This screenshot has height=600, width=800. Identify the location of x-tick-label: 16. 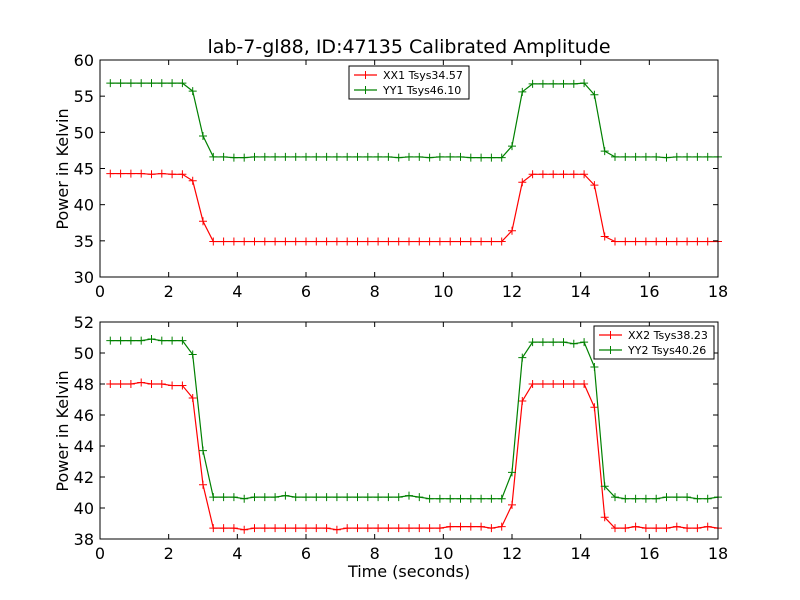
(649, 553).